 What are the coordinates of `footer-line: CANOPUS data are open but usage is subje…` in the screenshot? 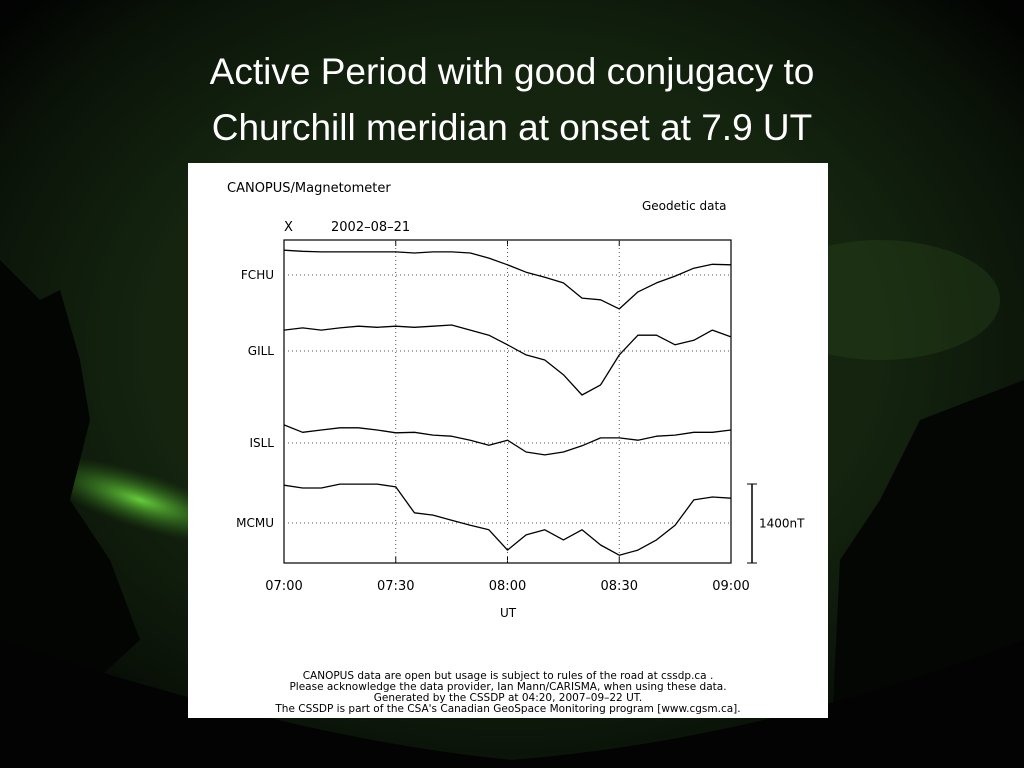 It's located at (508, 676).